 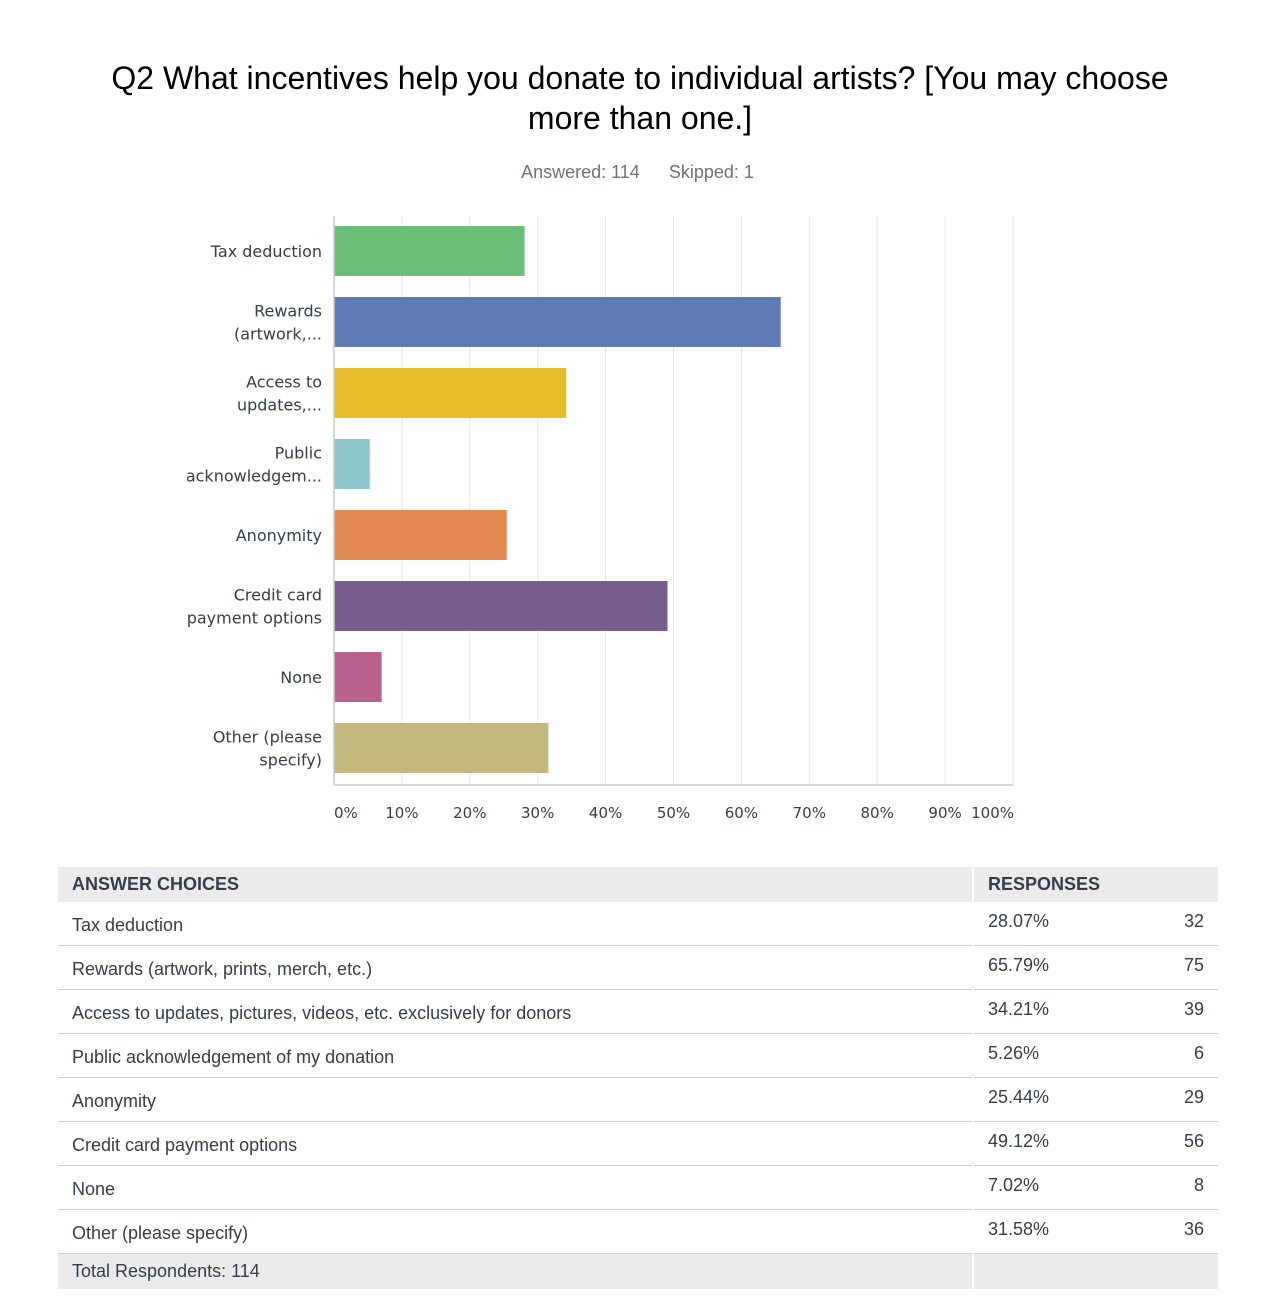 What do you see at coordinates (401, 813) in the screenshot?
I see `x-tick-label: 10%` at bounding box center [401, 813].